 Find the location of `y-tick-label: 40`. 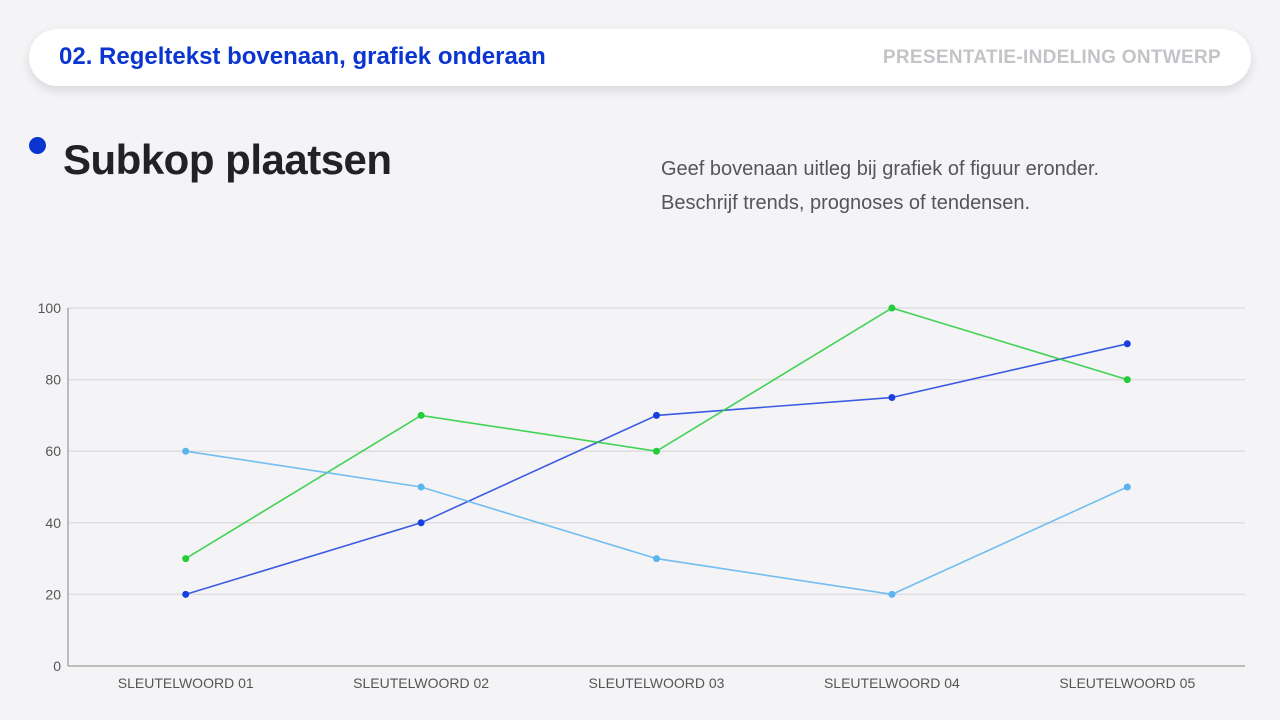

y-tick-label: 40 is located at coordinates (53, 523).